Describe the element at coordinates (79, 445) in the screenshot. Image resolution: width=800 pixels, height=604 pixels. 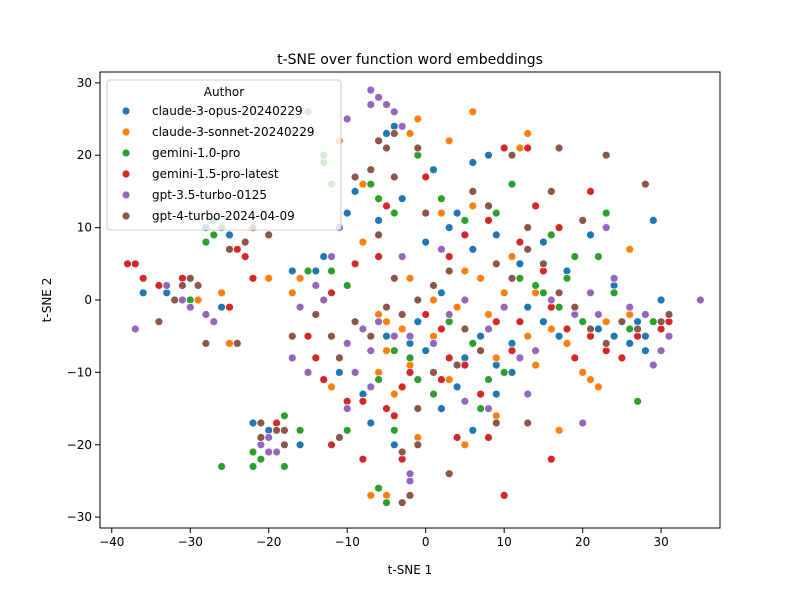
I see `y-tick-label: −20` at that location.